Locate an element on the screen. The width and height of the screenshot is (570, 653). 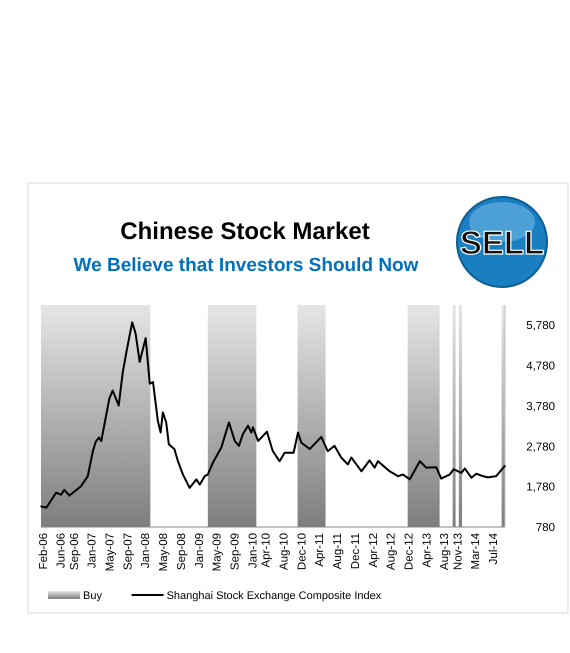
text: SELL is located at coordinates (502, 242).